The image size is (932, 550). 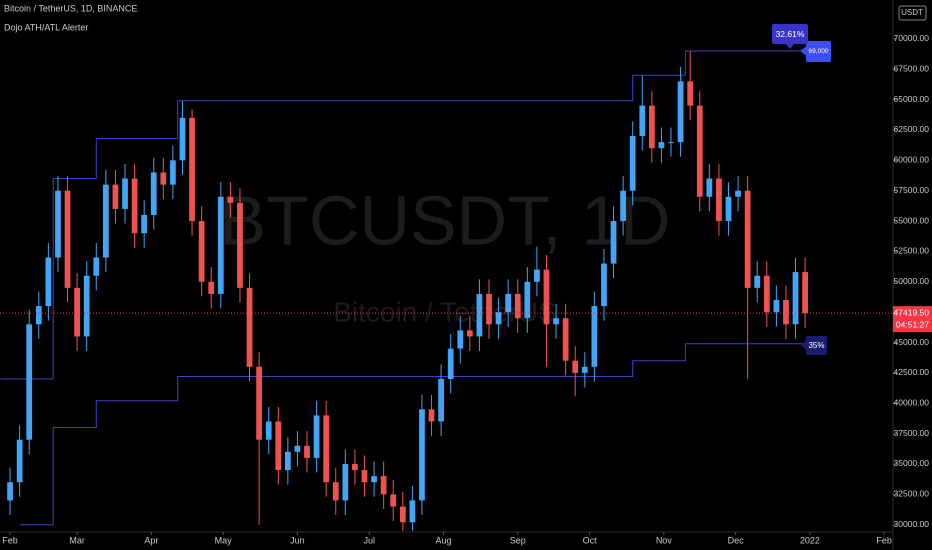 I want to click on x-tick-label: Jul, so click(x=370, y=540).